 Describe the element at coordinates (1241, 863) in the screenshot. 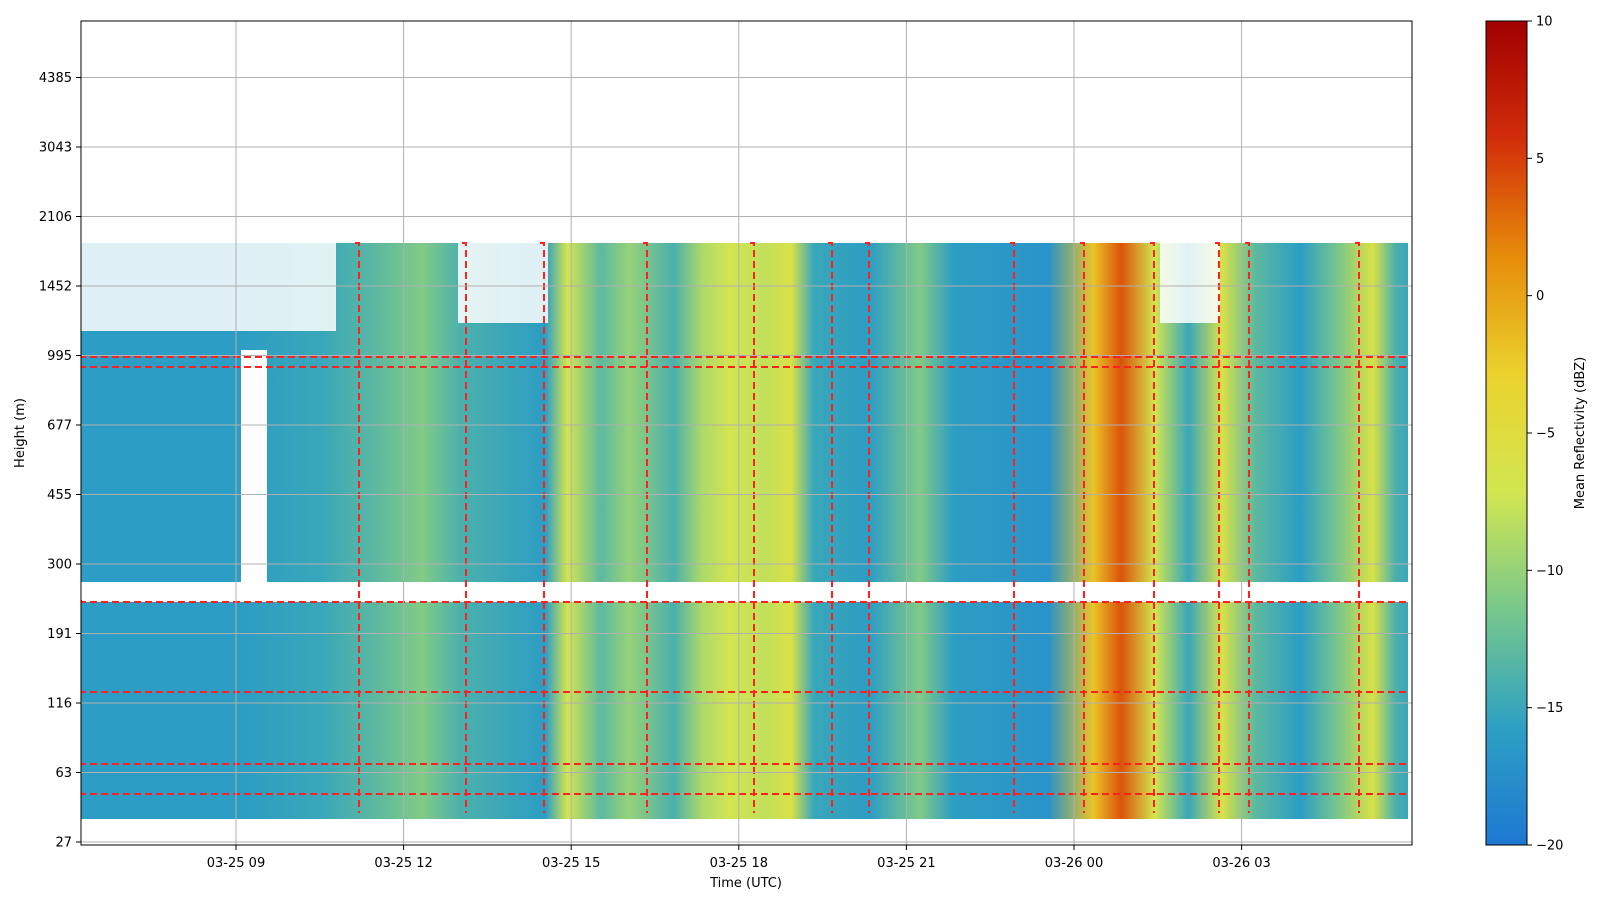

I see `x-tick-label: 03-26 03` at that location.